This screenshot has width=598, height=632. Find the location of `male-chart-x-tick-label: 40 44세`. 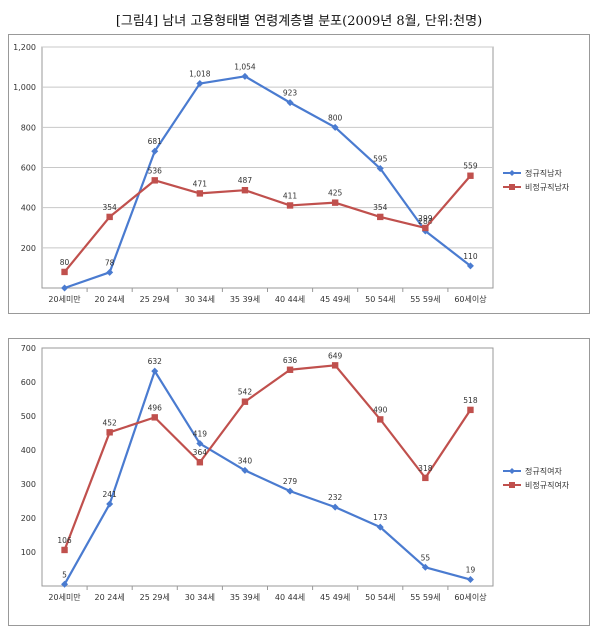

male-chart-x-tick-label: 40 44세 is located at coordinates (290, 299).